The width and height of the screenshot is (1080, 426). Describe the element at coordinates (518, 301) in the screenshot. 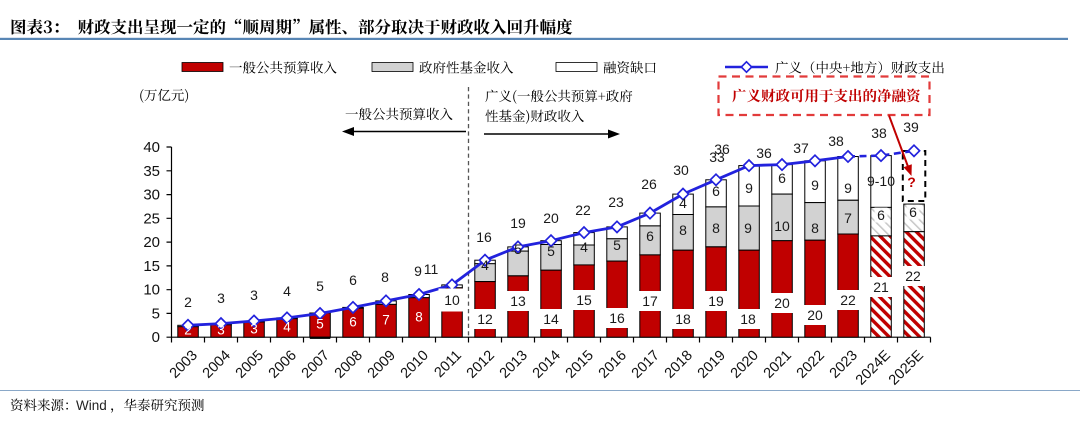

I see `svg-text: 13` at that location.